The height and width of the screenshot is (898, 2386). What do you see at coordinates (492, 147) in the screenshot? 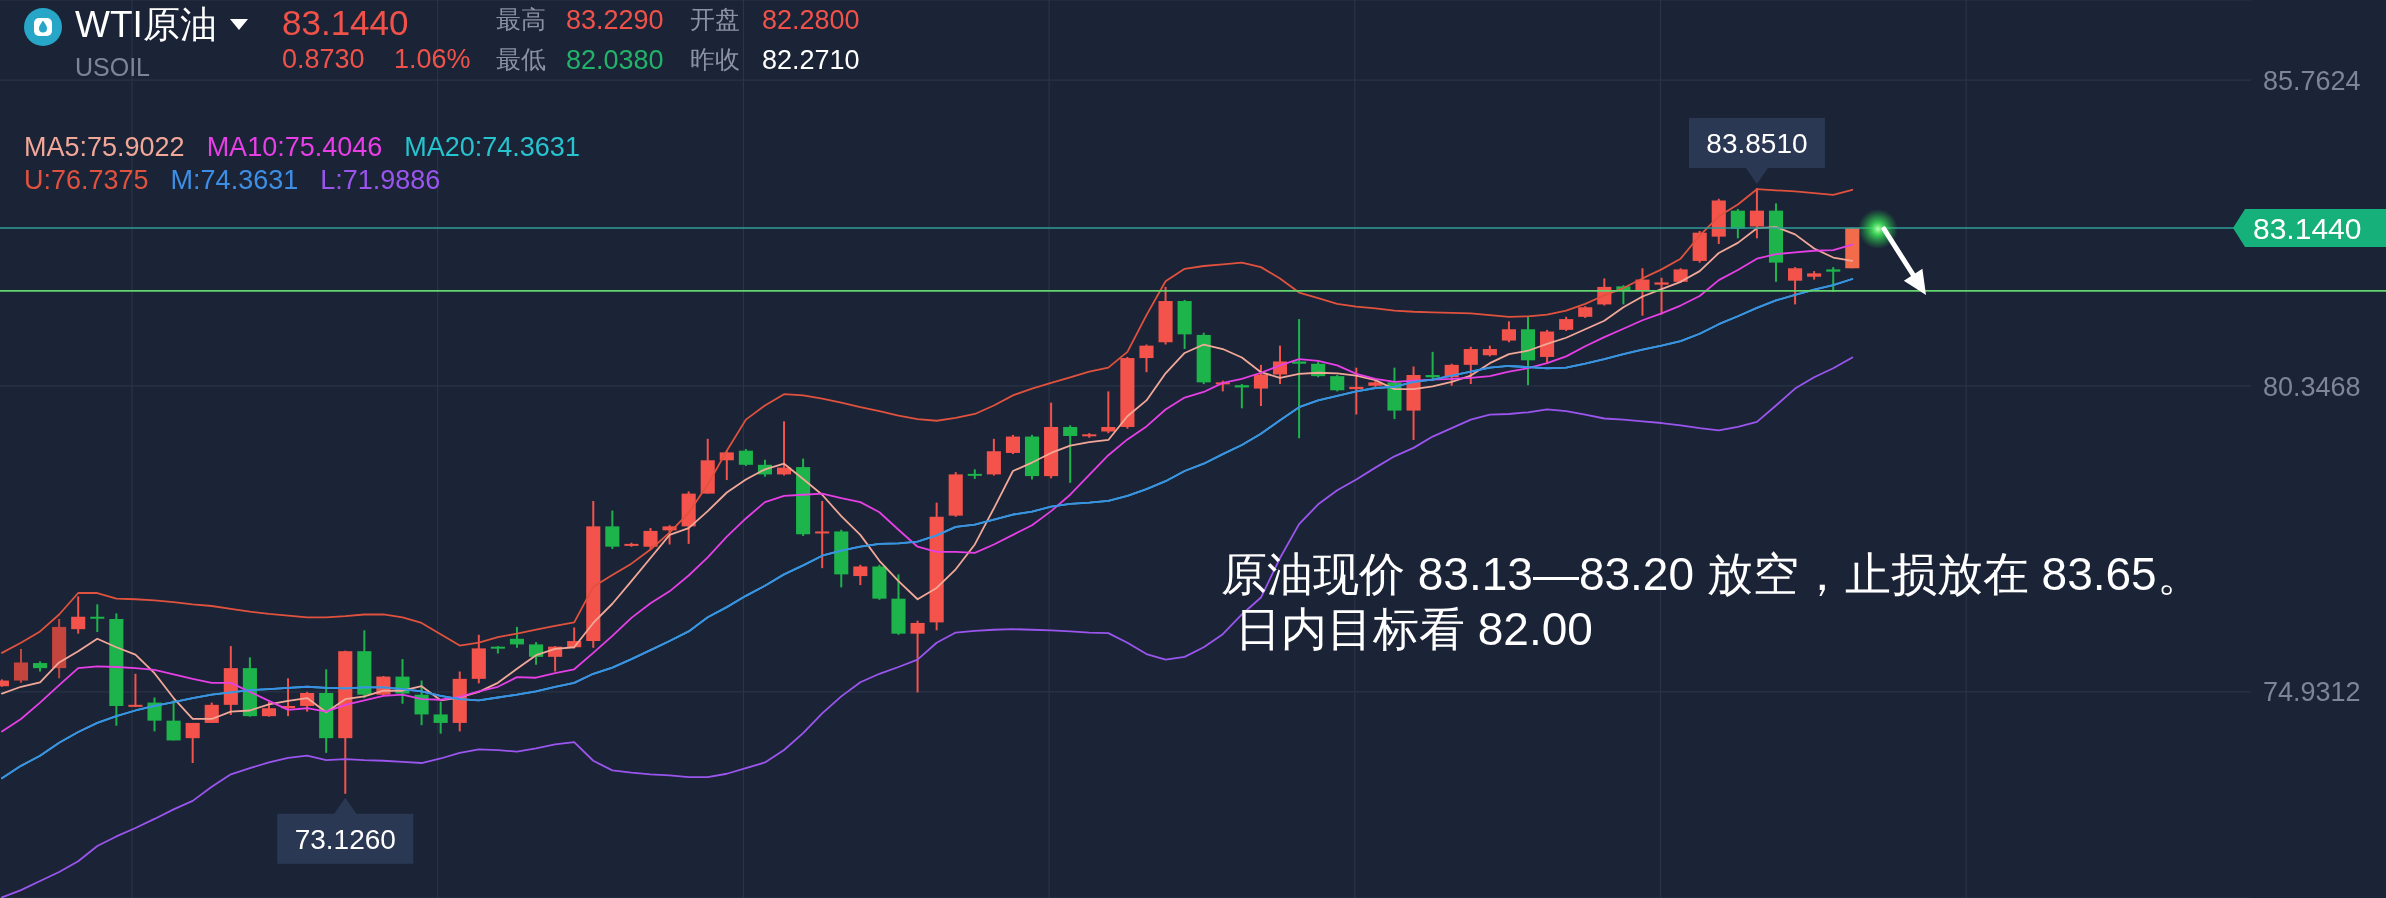
I see `text: MA20:74.3631` at bounding box center [492, 147].